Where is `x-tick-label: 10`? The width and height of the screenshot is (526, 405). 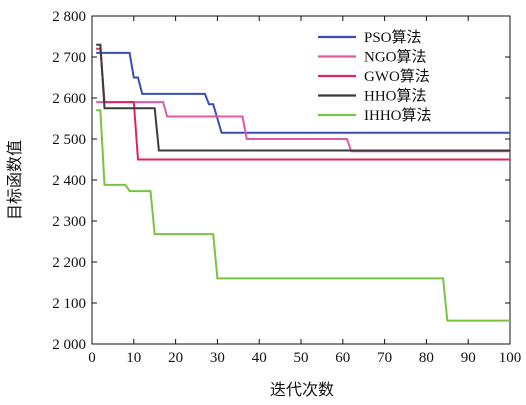
x-tick-label: 10 is located at coordinates (133, 358).